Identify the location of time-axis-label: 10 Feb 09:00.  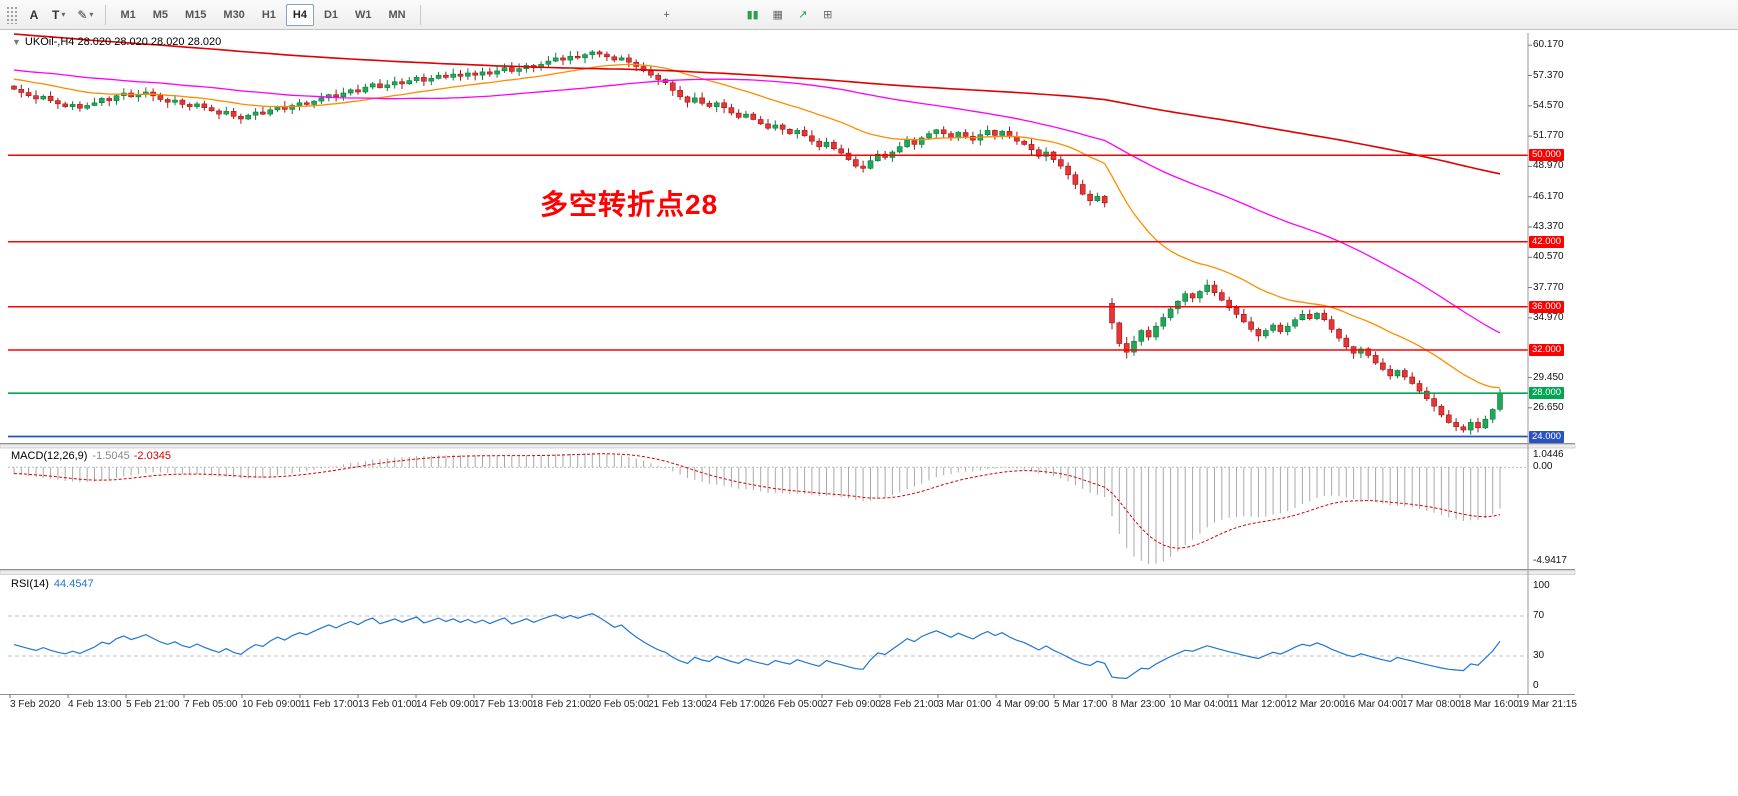
(271, 704).